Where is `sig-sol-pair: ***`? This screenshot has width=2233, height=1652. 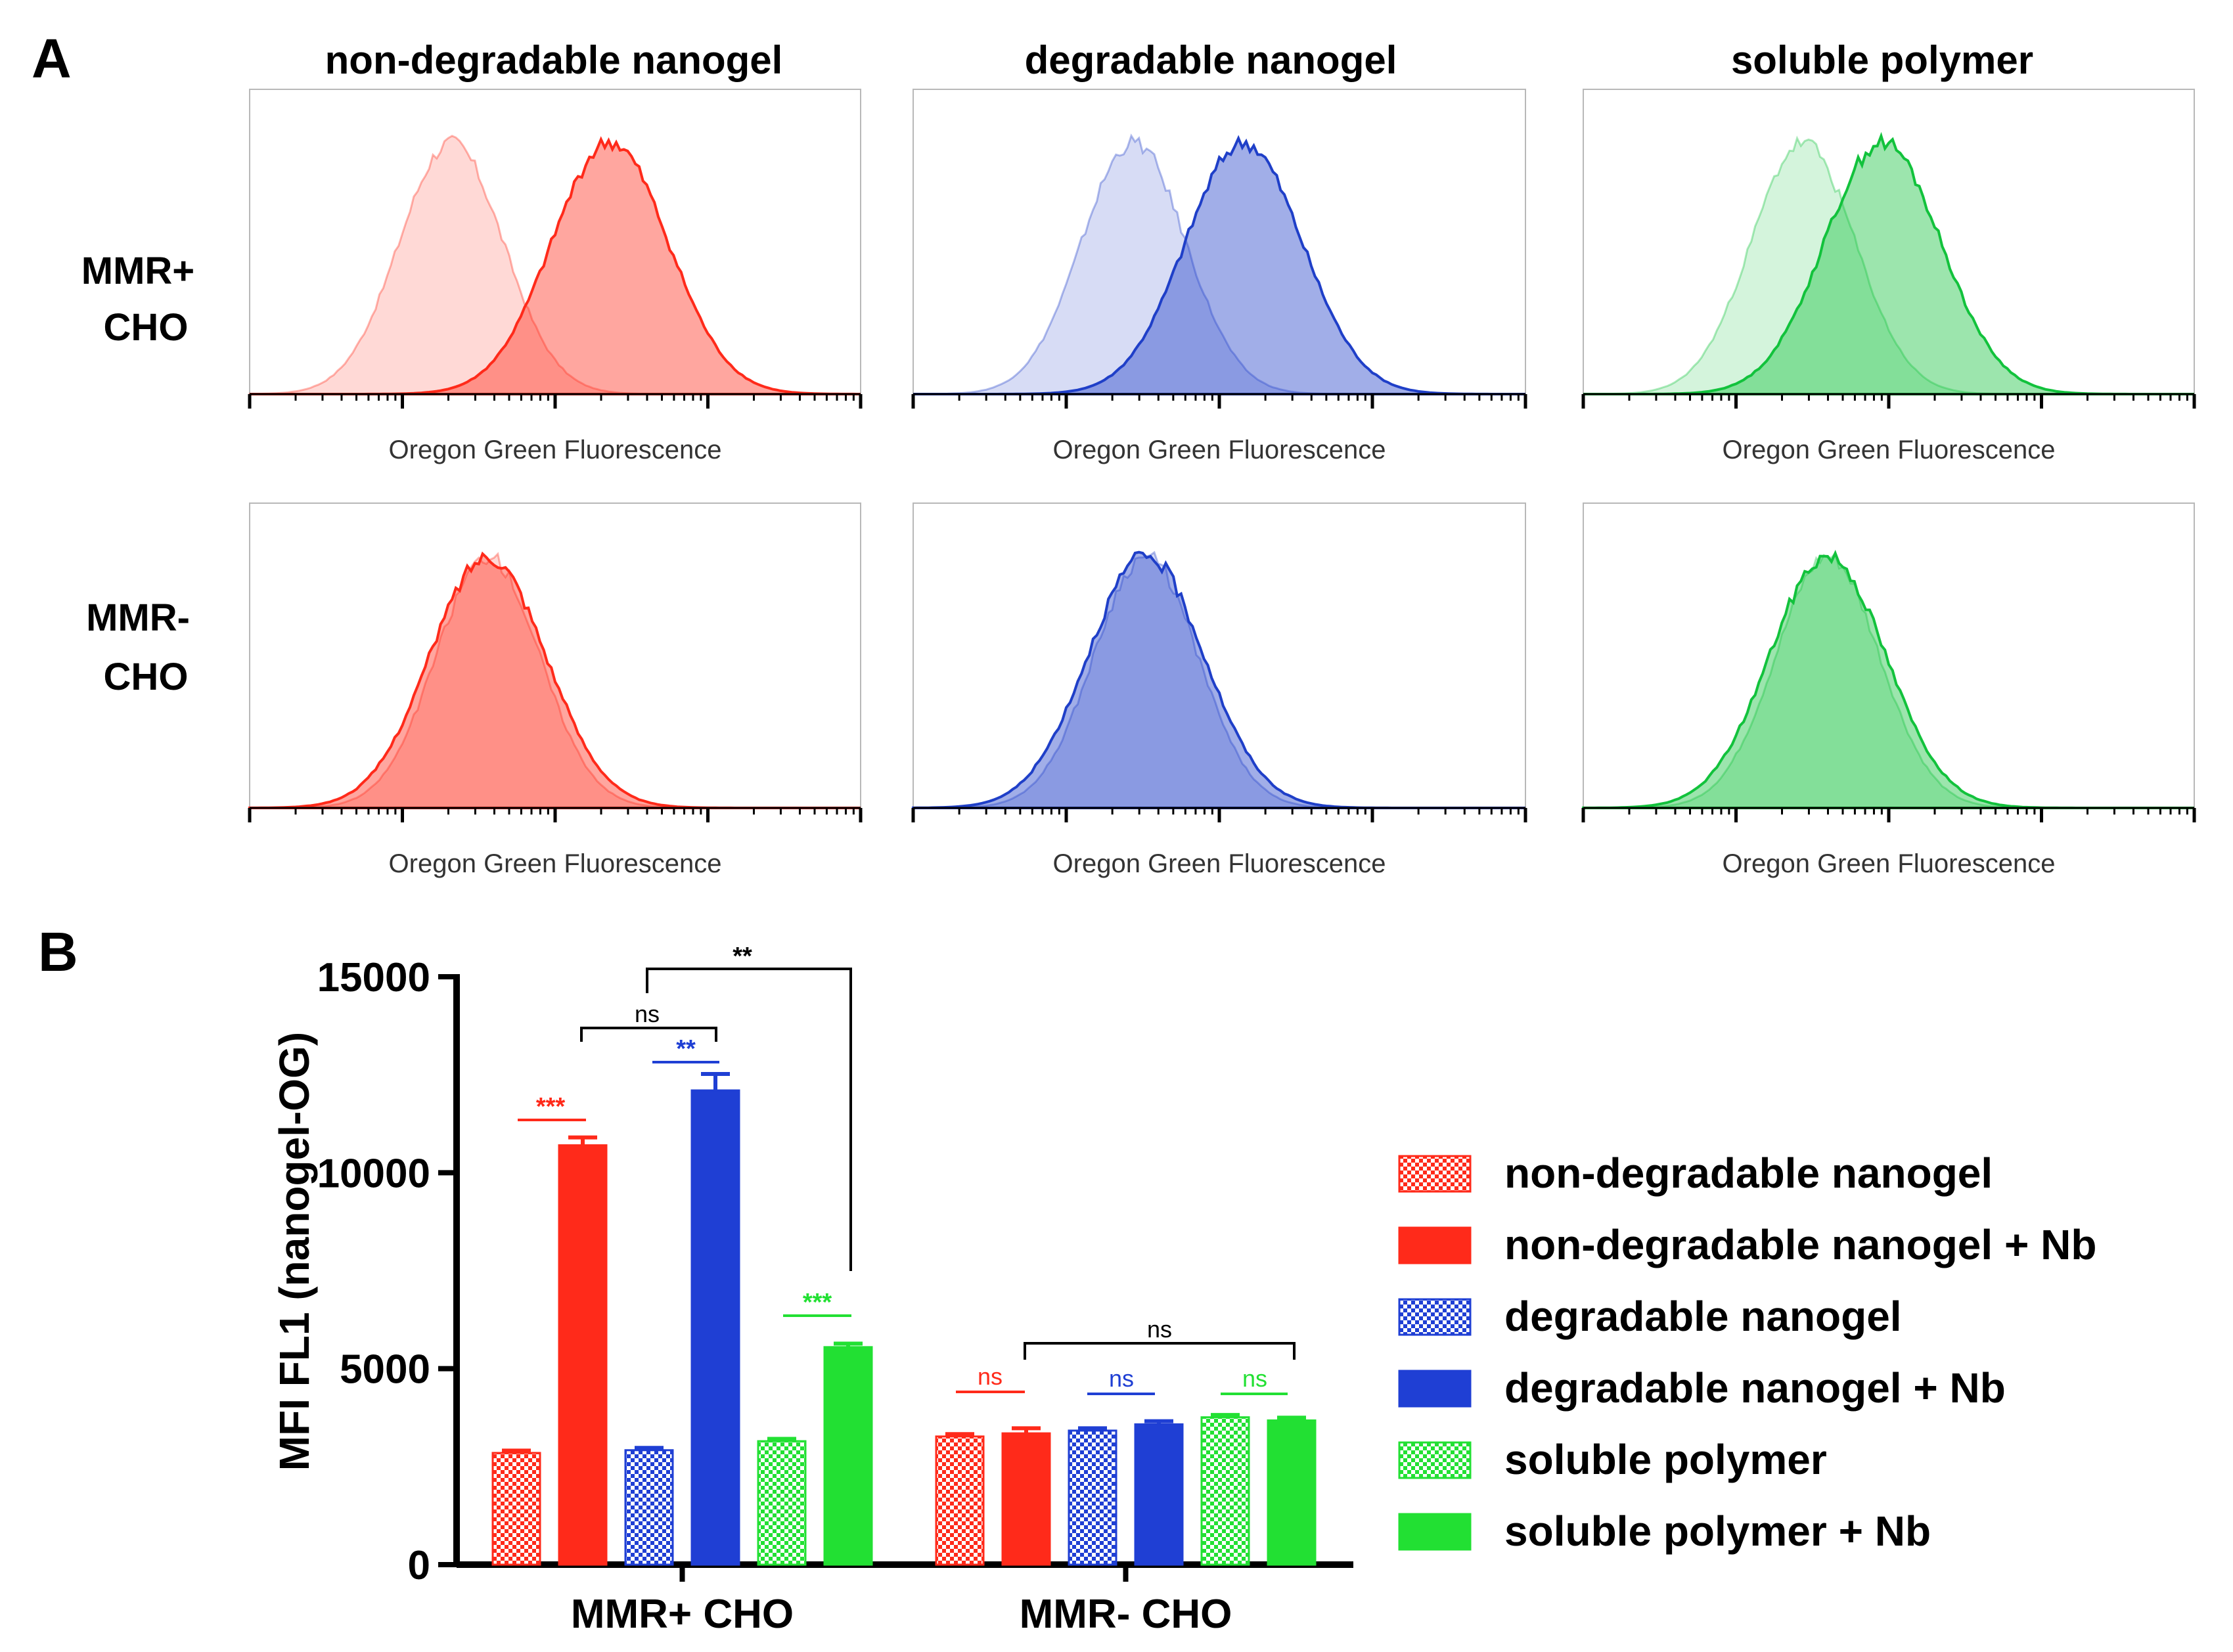 sig-sol-pair: *** is located at coordinates (817, 1302).